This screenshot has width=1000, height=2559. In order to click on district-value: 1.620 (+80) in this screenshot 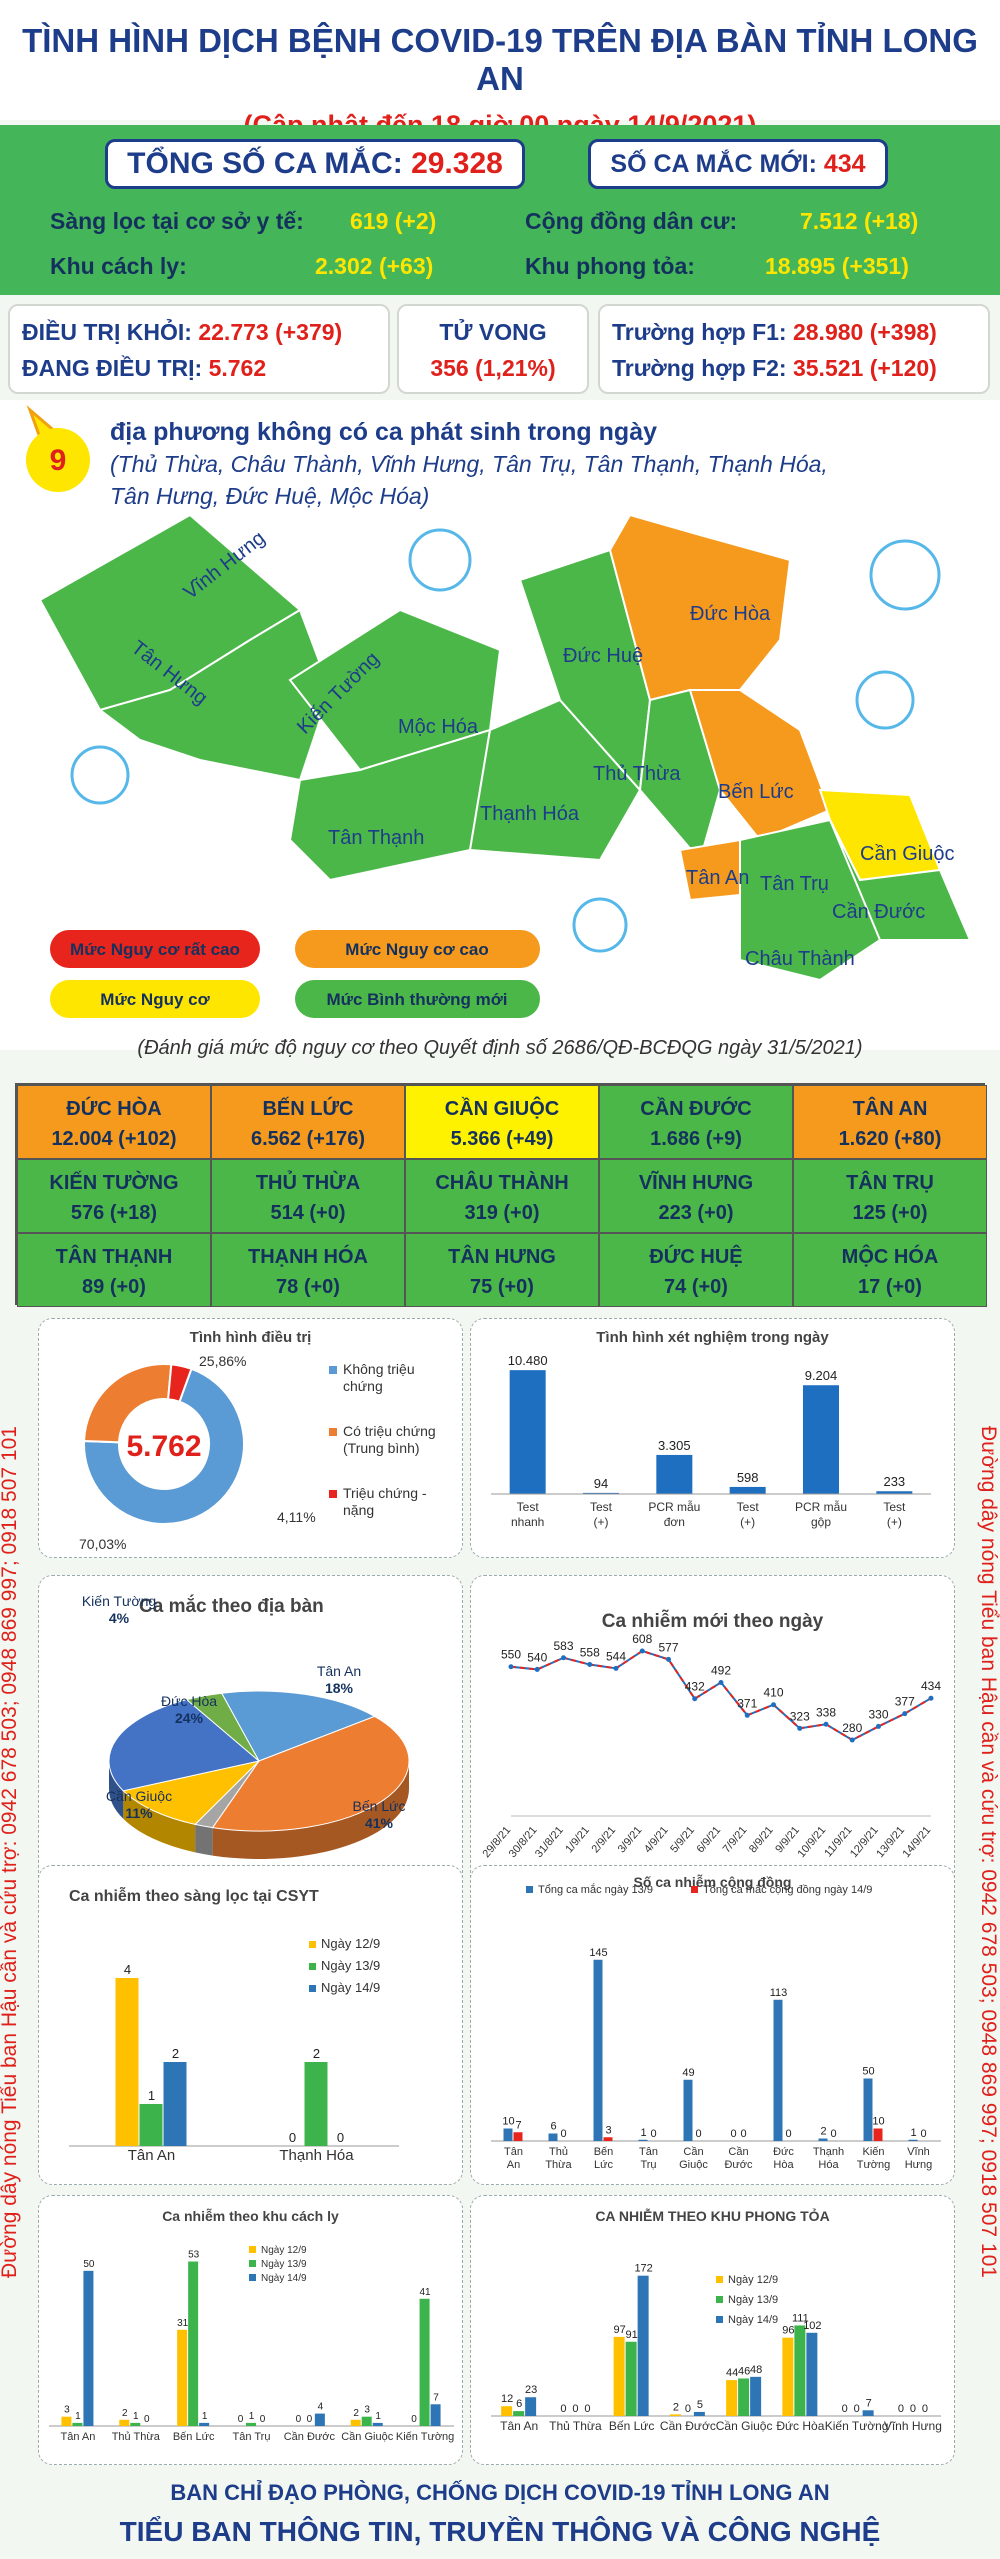, I will do `click(890, 1139)`.